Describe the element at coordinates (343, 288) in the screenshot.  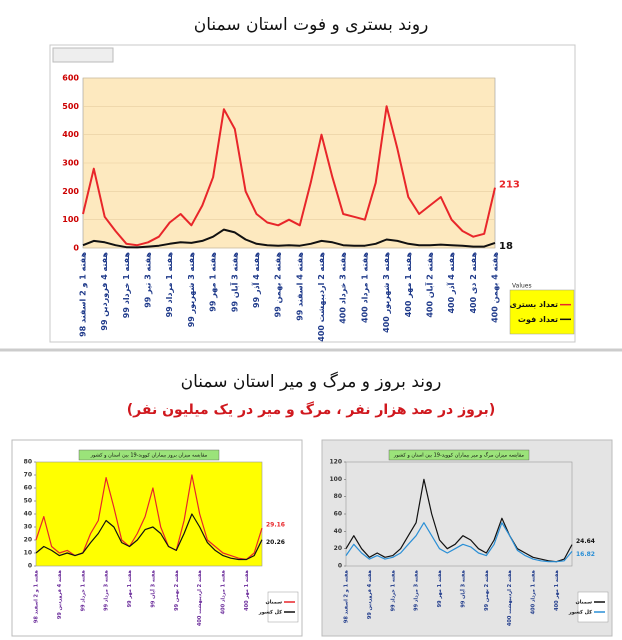
I see `x-tick-label: هفته 3 خرداد 400` at that location.